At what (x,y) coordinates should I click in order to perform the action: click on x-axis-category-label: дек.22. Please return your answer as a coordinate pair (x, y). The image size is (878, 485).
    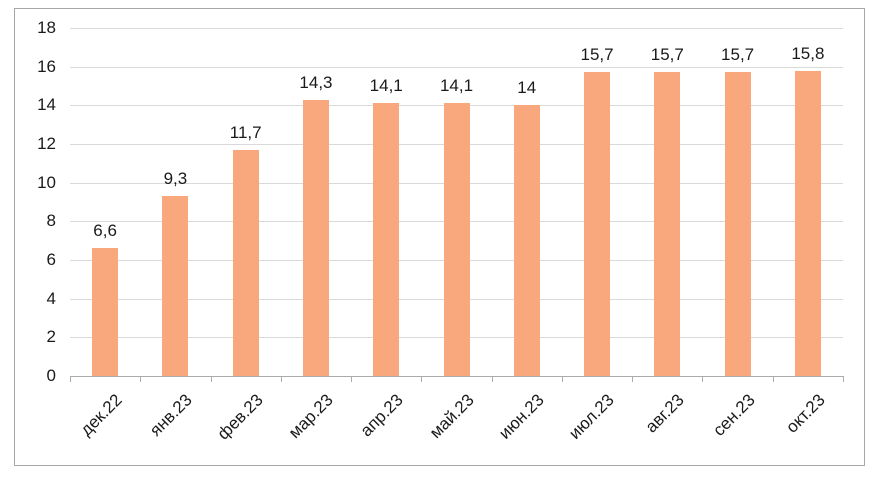
    Looking at the image, I should click on (101, 415).